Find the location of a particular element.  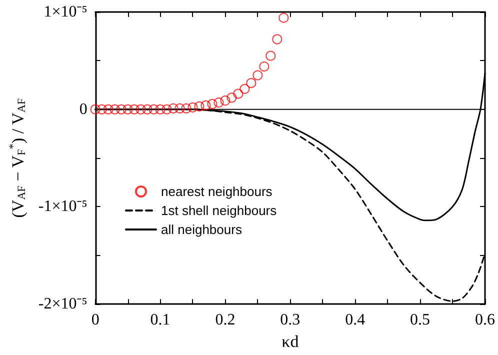

x-axis-title: κd is located at coordinates (291, 341).